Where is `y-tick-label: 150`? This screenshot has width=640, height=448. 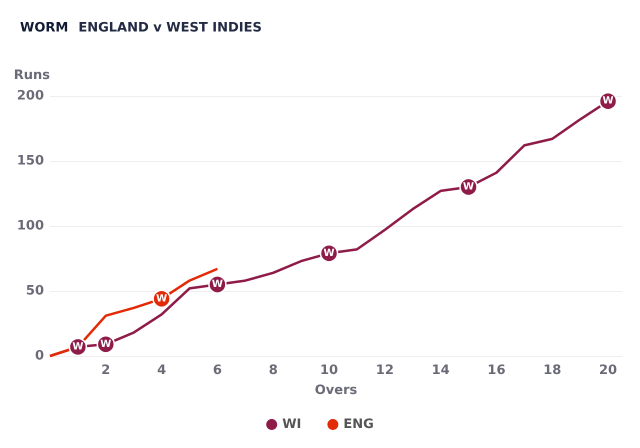
y-tick-label: 150 is located at coordinates (30, 161).